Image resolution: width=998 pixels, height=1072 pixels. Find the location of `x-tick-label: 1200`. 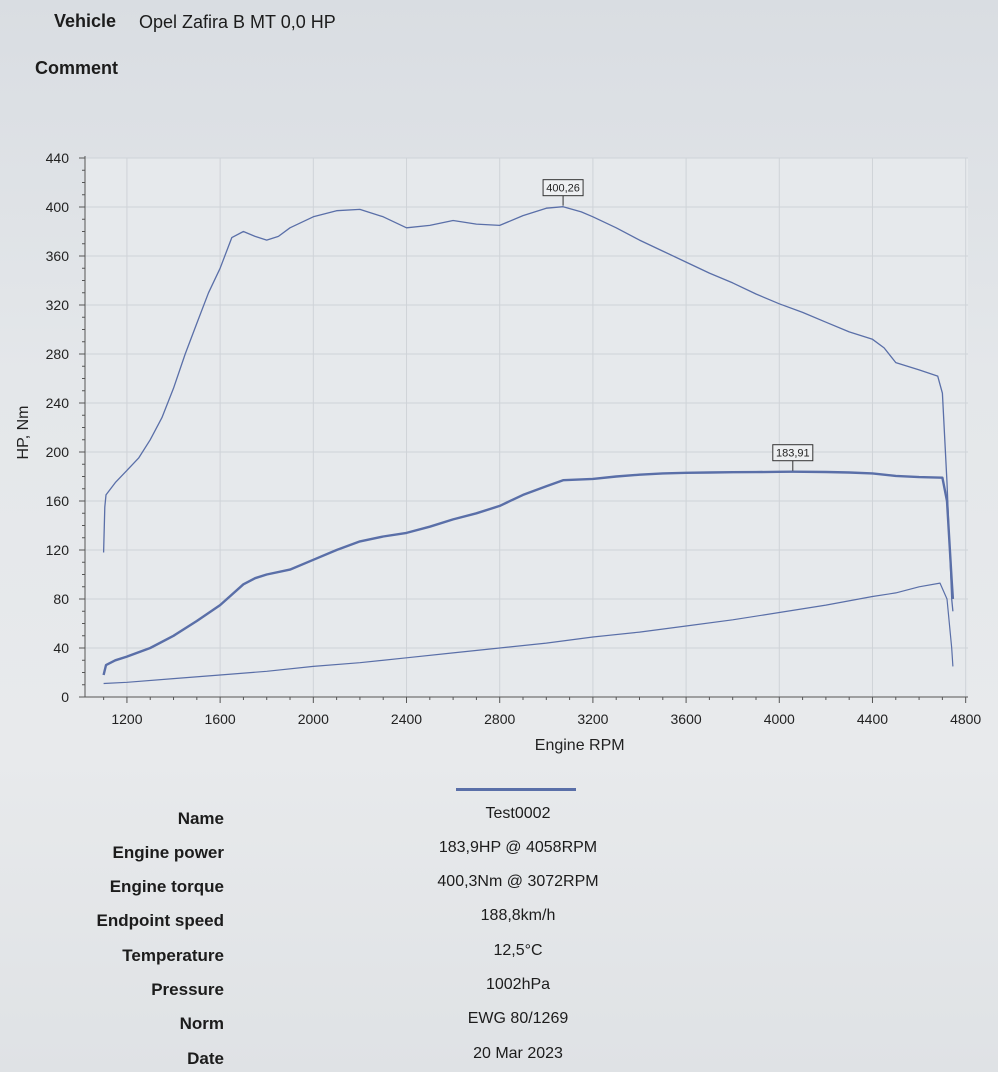

x-tick-label: 1200 is located at coordinates (126, 719).